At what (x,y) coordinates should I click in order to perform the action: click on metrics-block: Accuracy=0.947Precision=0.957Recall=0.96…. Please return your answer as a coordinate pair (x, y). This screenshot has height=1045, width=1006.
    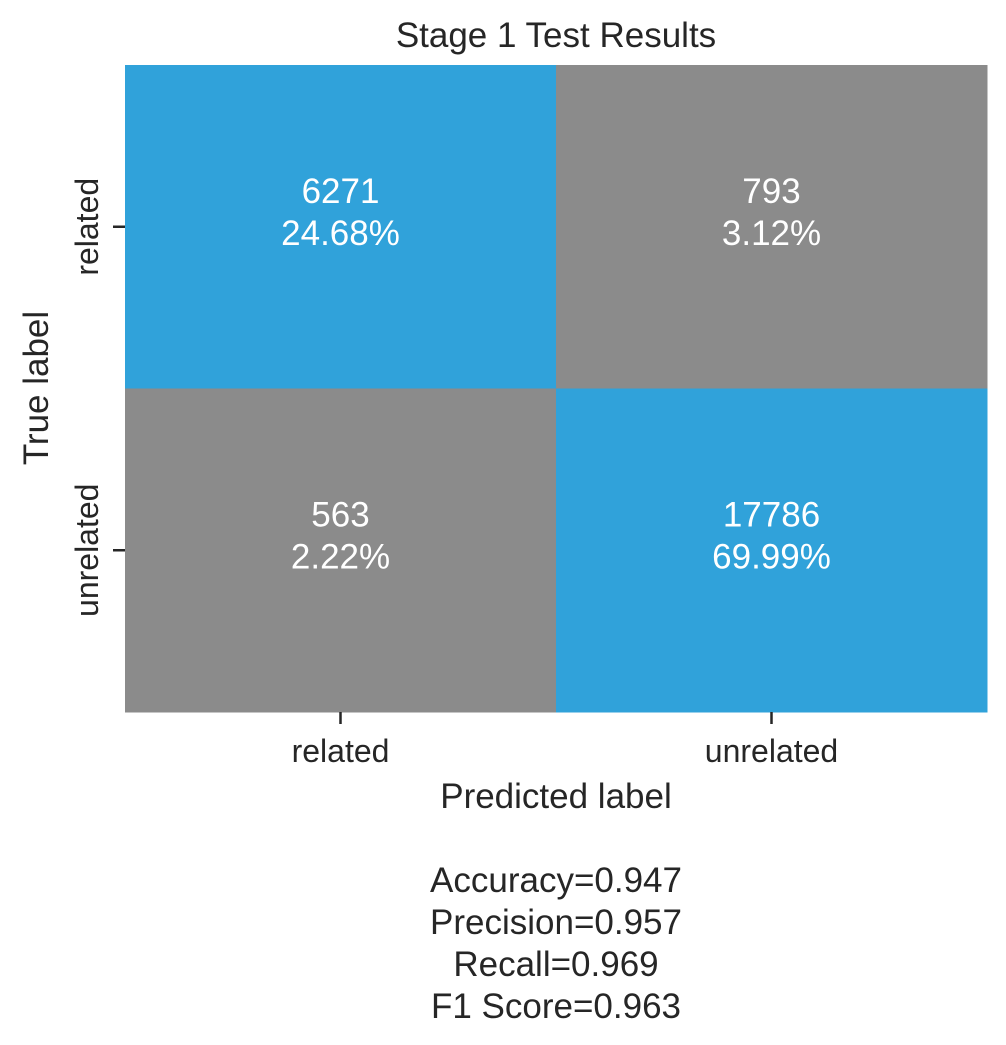
    Looking at the image, I should click on (556, 943).